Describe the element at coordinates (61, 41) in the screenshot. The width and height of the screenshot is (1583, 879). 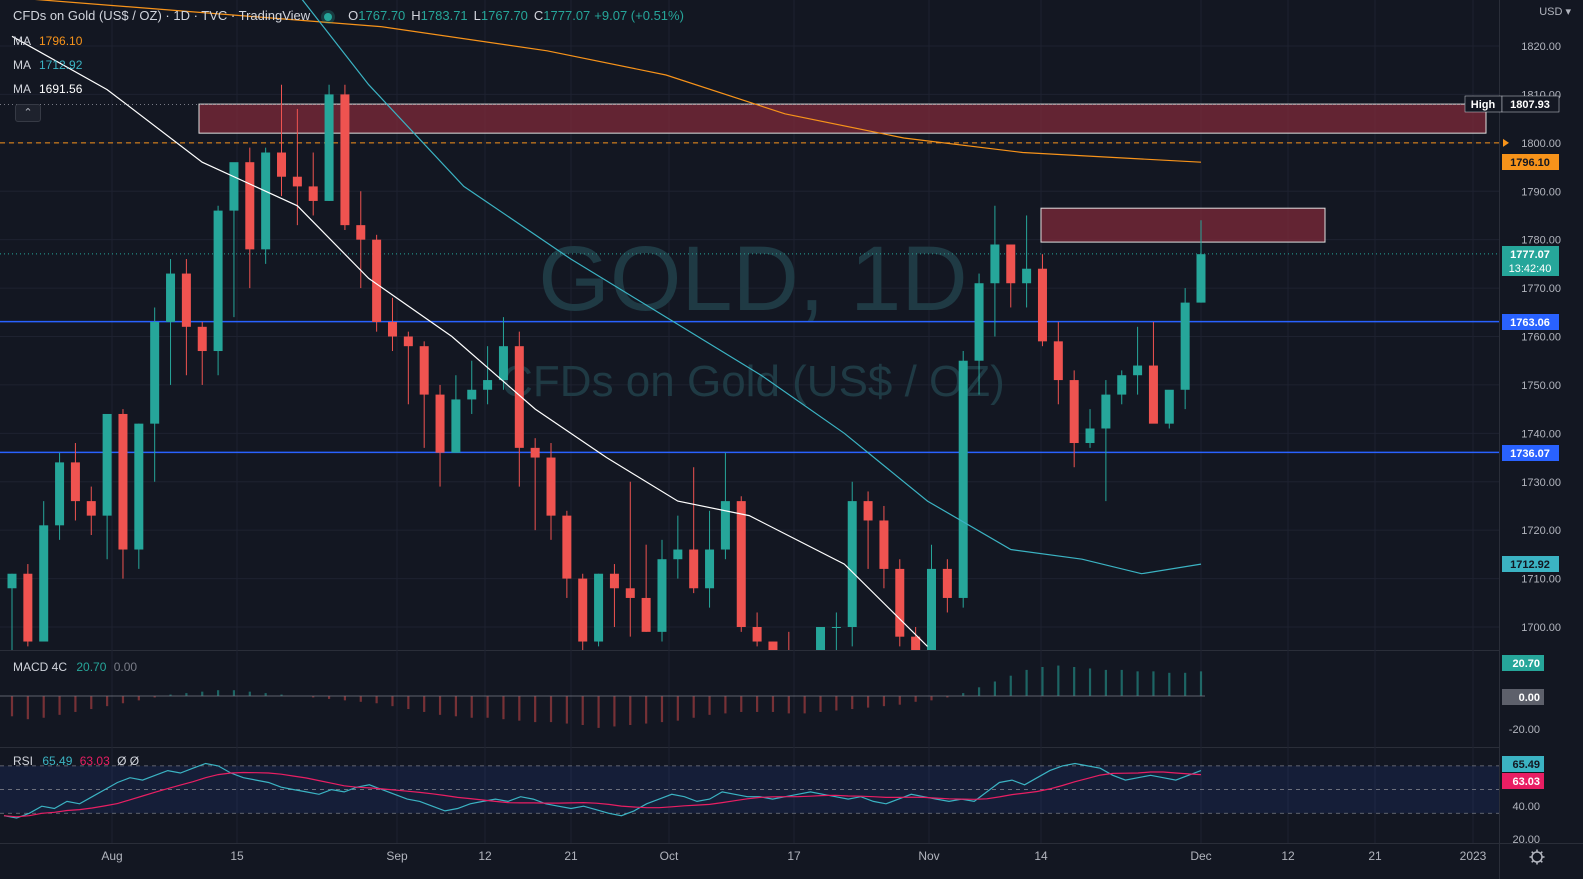
I see `ma-value-1: 1796.10` at that location.